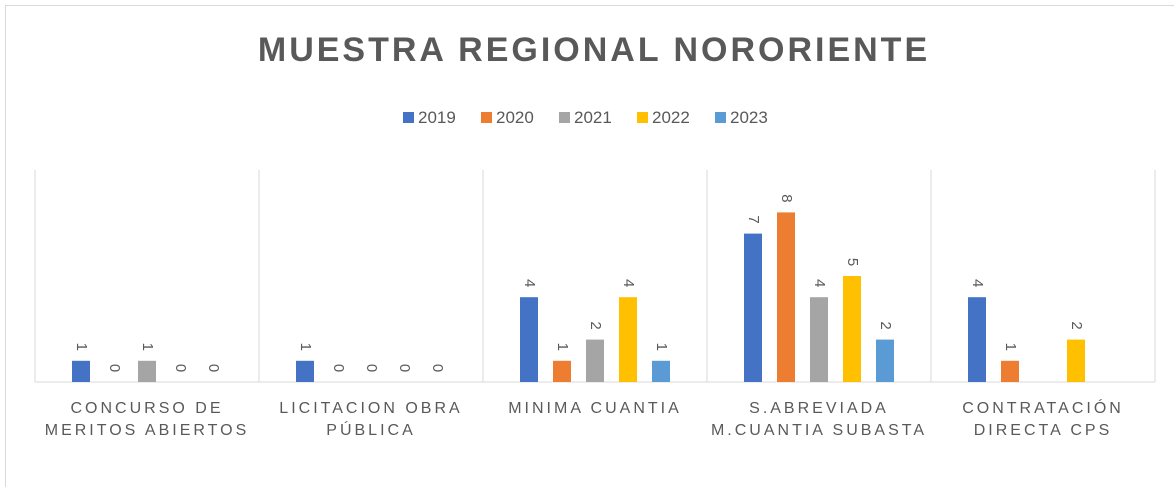 Image resolution: width=1174 pixels, height=487 pixels. Describe the element at coordinates (593, 117) in the screenshot. I see `legend-label: 2021` at that location.